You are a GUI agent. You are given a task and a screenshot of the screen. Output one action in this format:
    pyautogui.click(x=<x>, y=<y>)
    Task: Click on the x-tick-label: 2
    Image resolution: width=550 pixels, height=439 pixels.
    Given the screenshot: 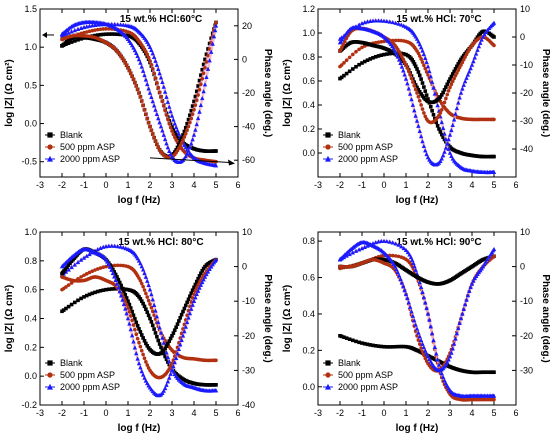 What is the action you would take?
    pyautogui.click(x=427, y=185)
    